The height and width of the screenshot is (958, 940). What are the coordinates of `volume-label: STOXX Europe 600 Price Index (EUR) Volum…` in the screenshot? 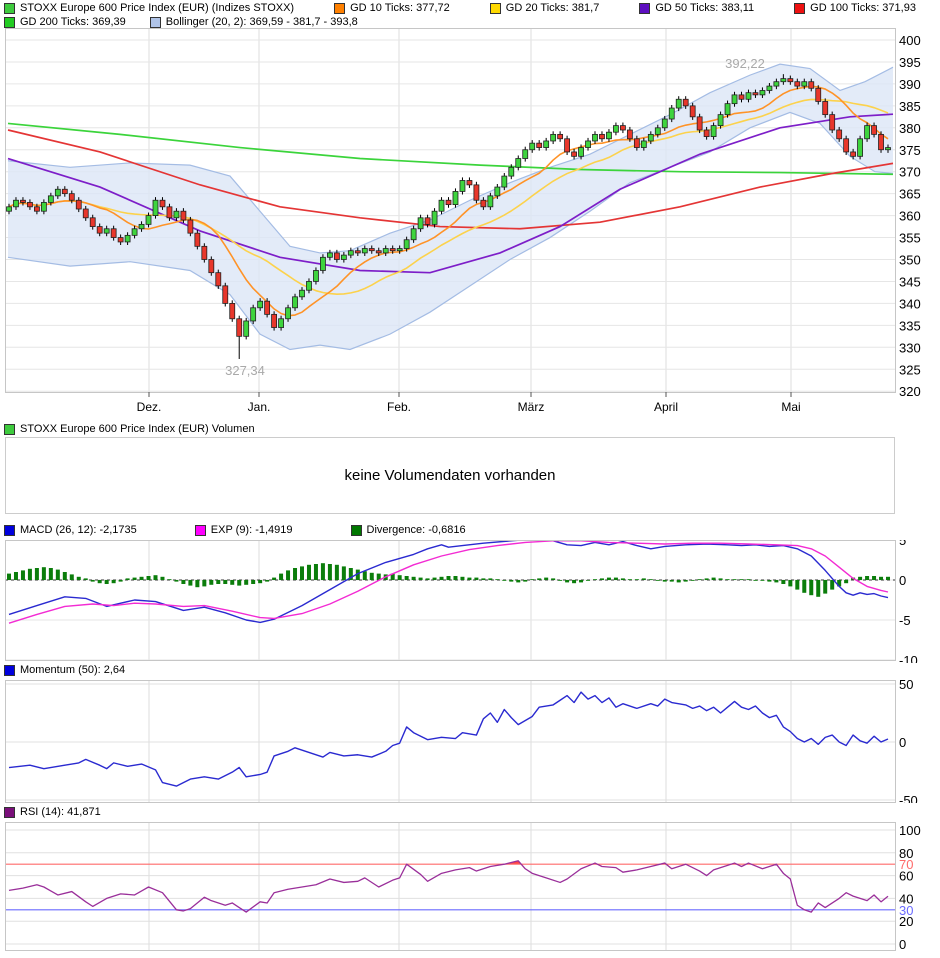 It's located at (137, 429).